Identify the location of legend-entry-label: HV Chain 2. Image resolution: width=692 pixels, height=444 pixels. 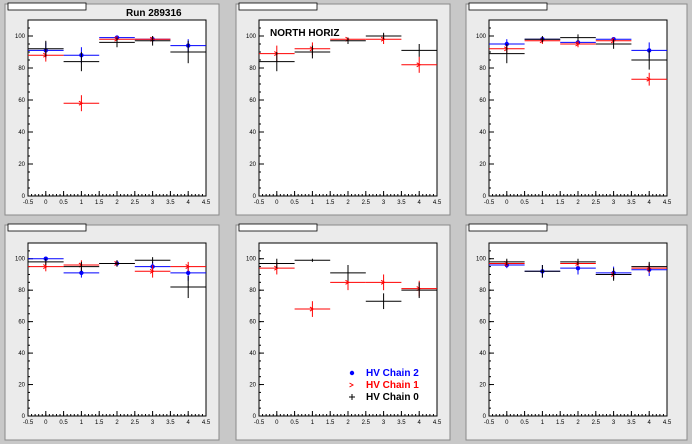
(392, 373).